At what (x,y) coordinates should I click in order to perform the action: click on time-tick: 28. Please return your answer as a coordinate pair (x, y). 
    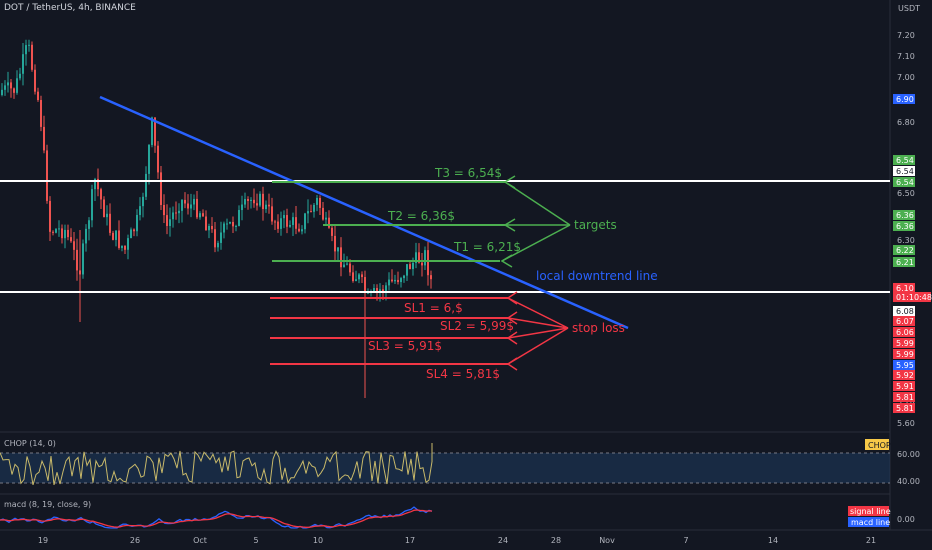
    Looking at the image, I should click on (556, 540).